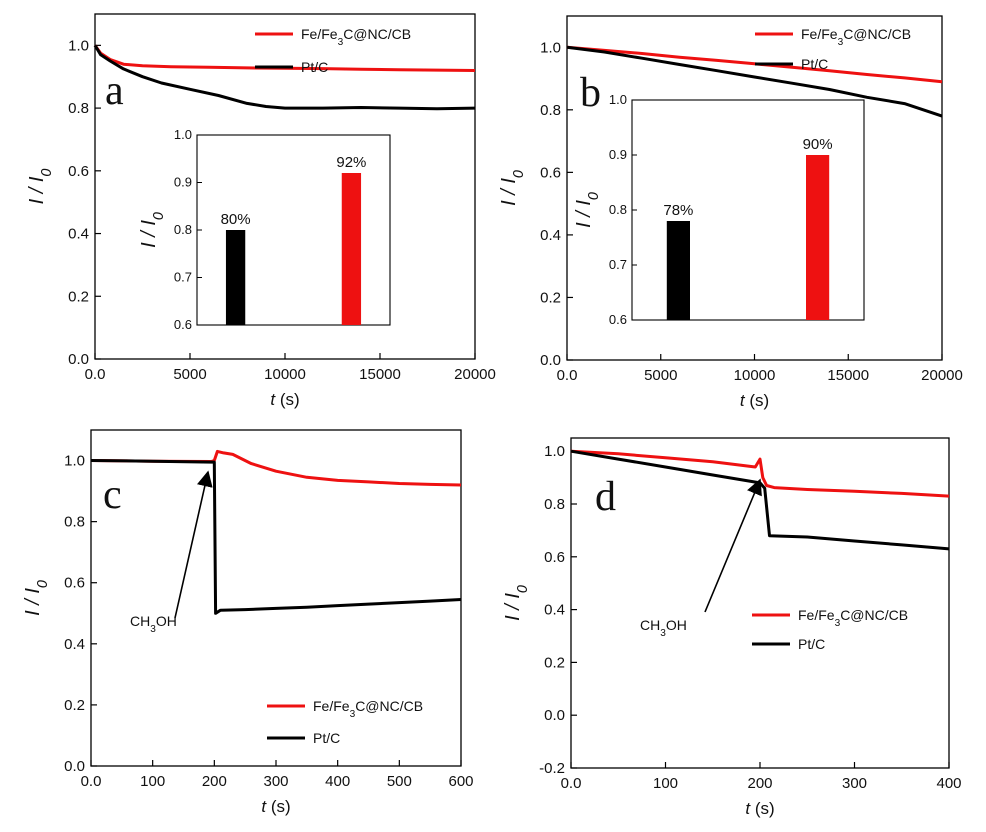 The height and width of the screenshot is (832, 986). Describe the element at coordinates (650, 625) in the screenshot. I see `text-run: CH` at that location.